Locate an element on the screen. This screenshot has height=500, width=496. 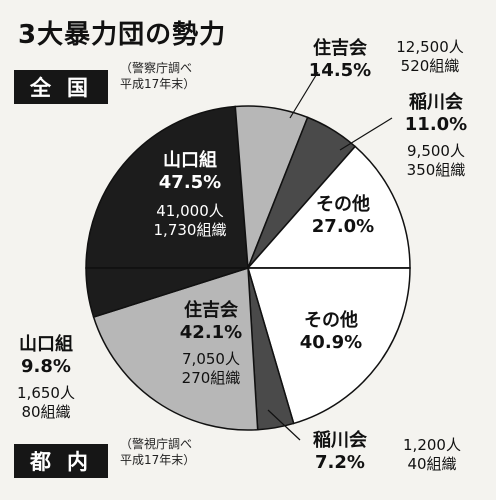
national-yamaguchi-labels: 山口組 47.5% 41,000人 1,730組織 is located at coordinates (190, 195).